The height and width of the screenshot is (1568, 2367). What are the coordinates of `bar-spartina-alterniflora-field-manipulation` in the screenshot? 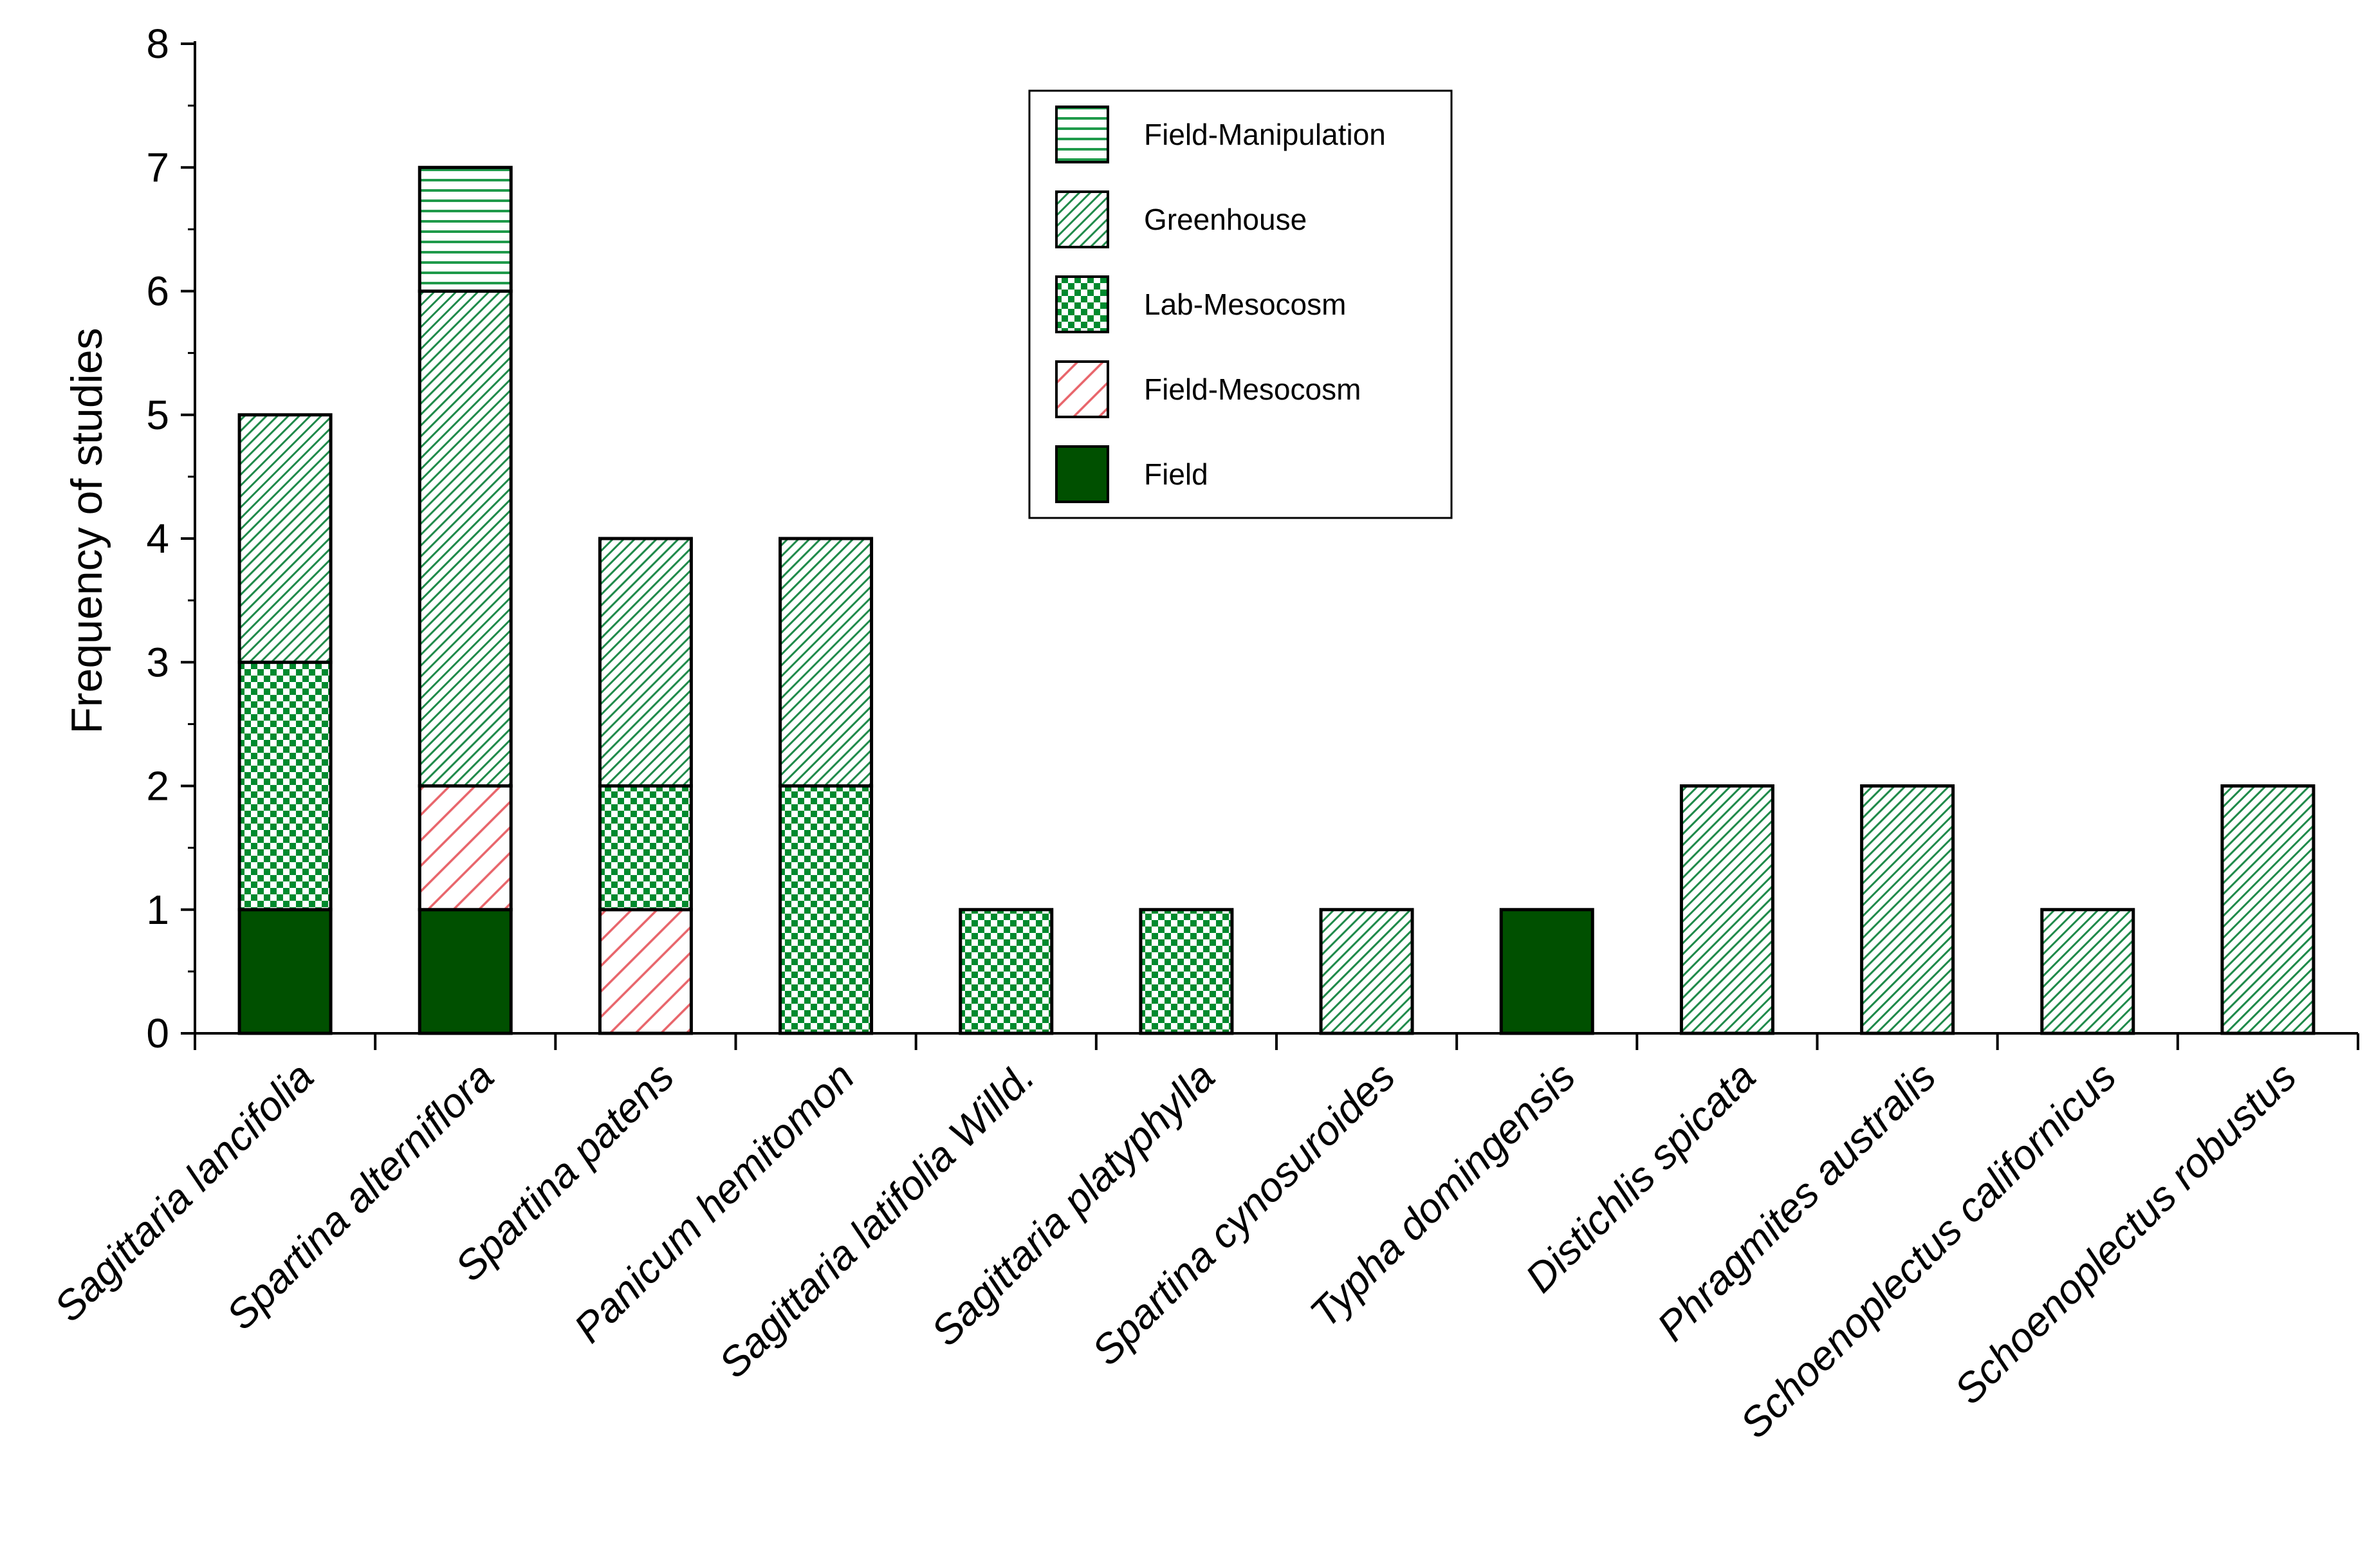 It's located at (465, 229).